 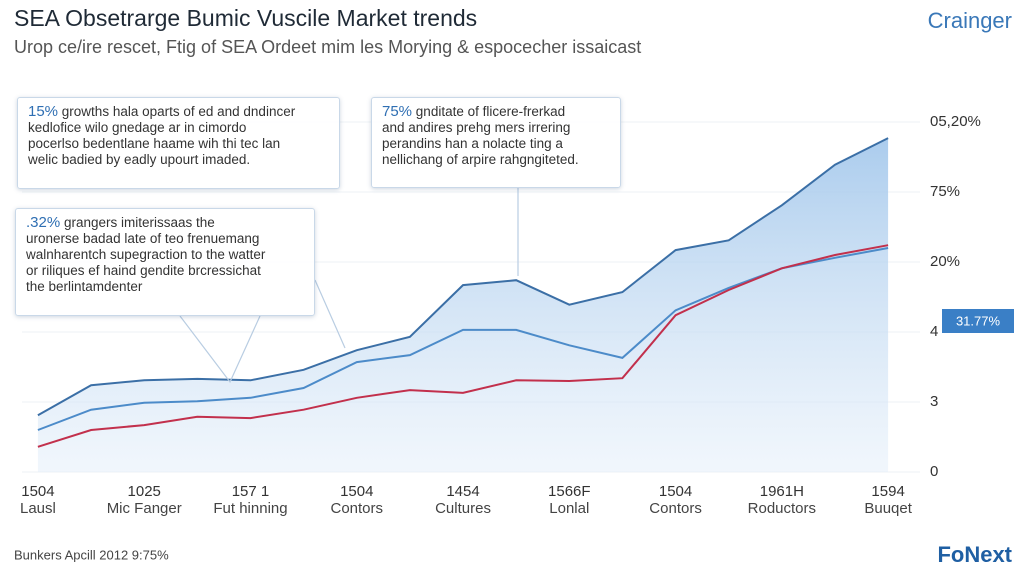 I want to click on y-tick-label: 75%, so click(x=945, y=191).